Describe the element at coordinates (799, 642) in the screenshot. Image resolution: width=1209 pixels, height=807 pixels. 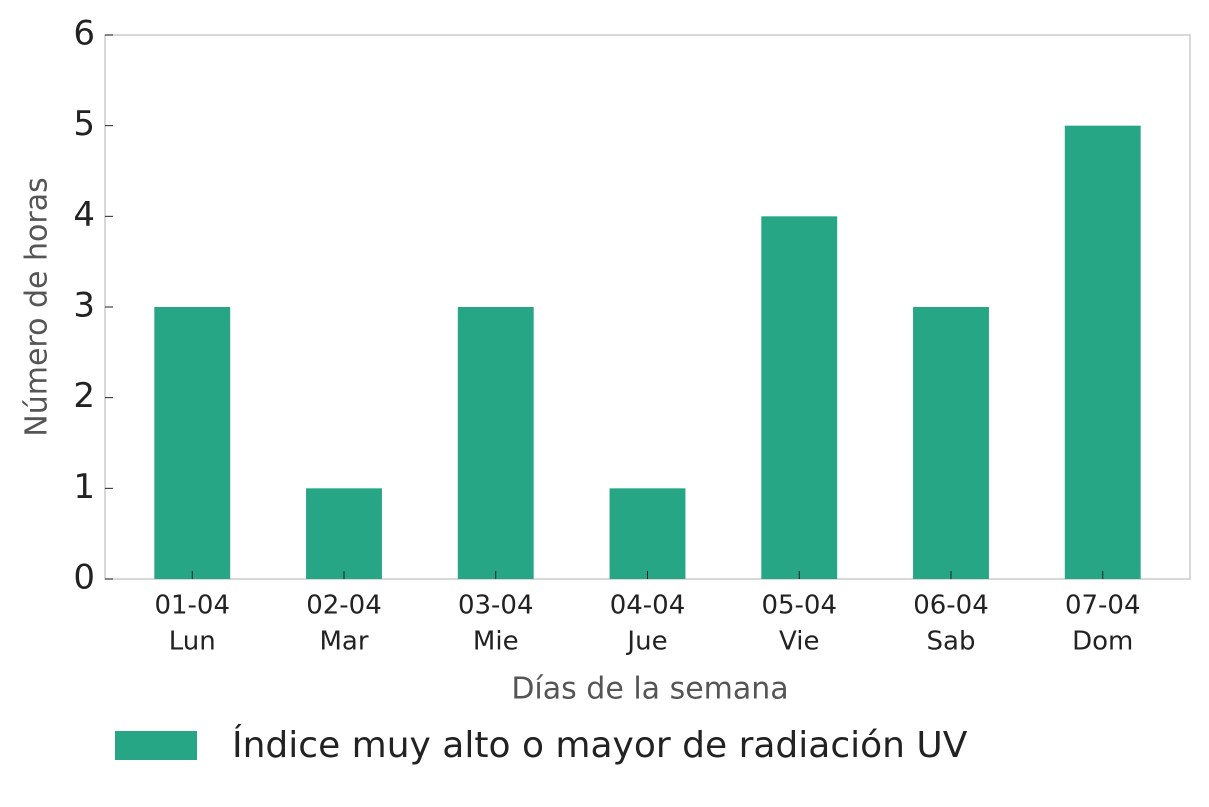
I see `x-tick-label: Vie` at that location.